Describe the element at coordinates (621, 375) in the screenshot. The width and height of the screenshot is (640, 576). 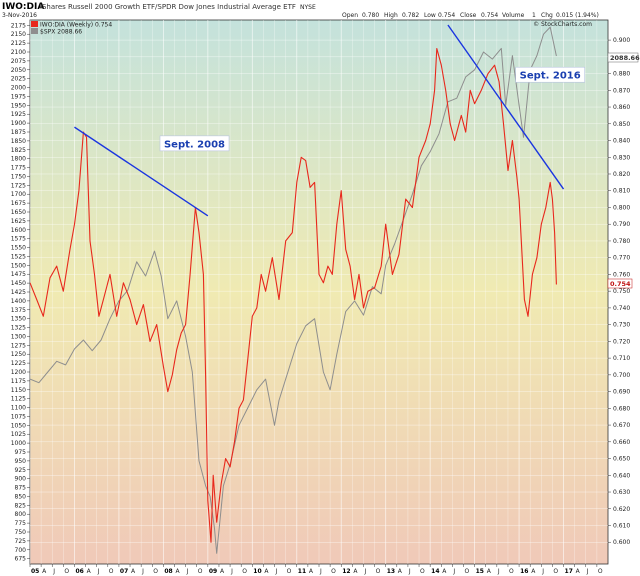
I see `right-tick-label: 0.700` at that location.